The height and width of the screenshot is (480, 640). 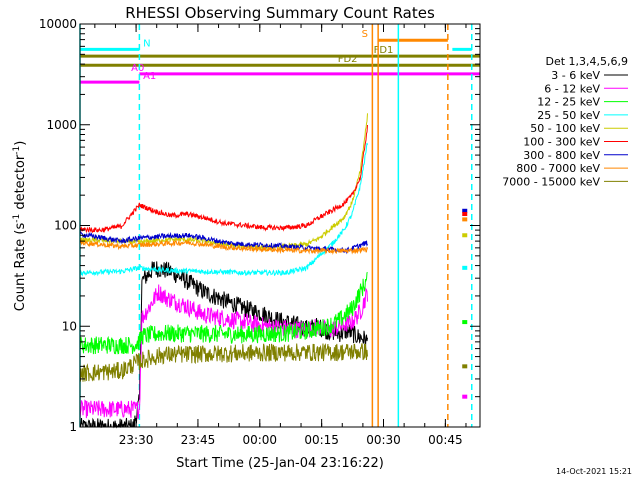 What do you see at coordinates (137, 68) in the screenshot?
I see `flag-label-a0: A0` at bounding box center [137, 68].